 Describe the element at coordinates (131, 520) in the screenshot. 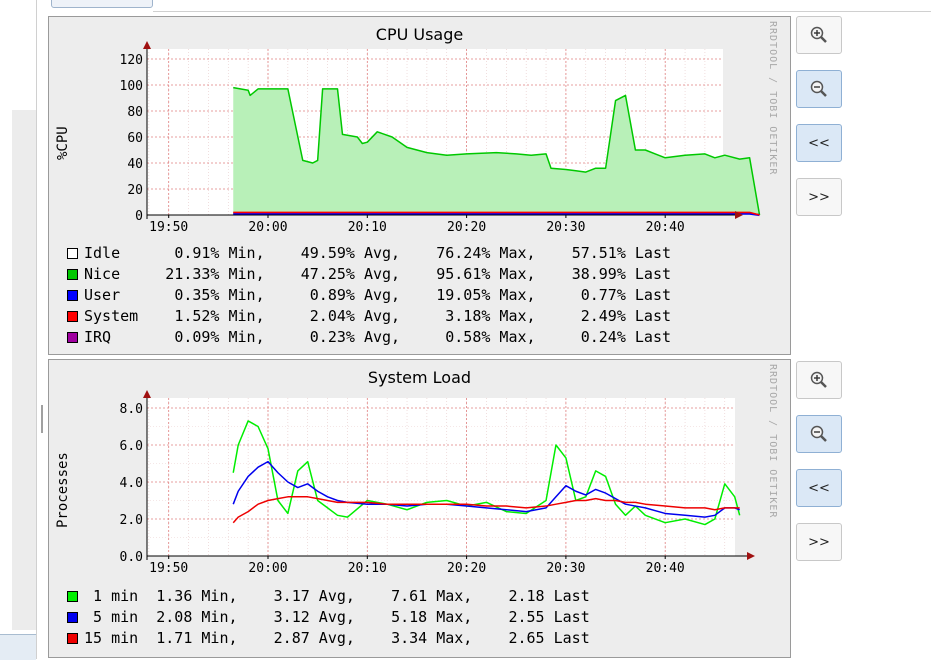

I see `y-tick-label: 2.0` at that location.